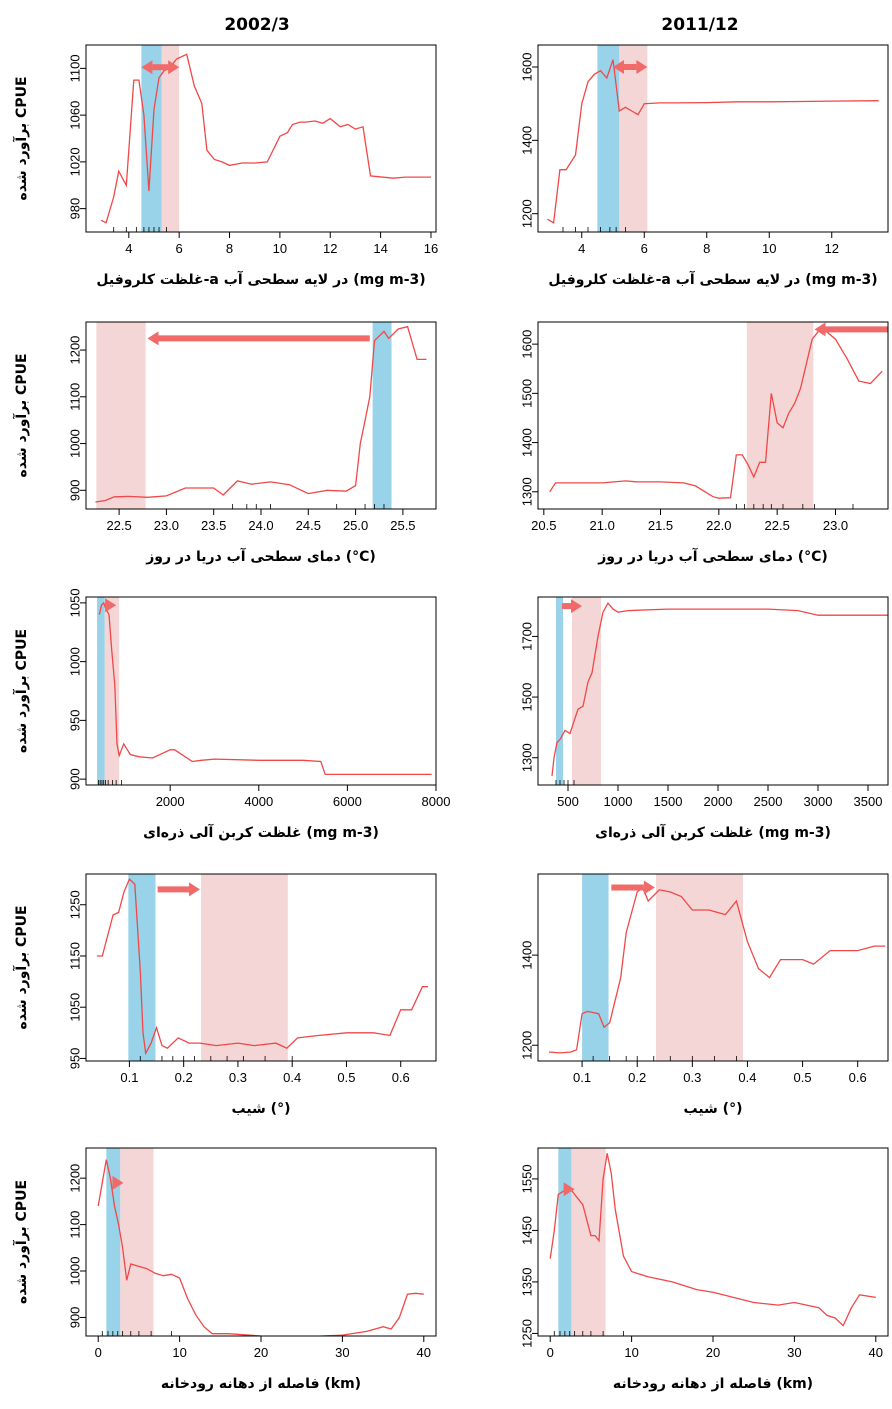 This screenshot has height=1409, width=892. I want to click on y-tick-label: 1020, so click(75, 161).